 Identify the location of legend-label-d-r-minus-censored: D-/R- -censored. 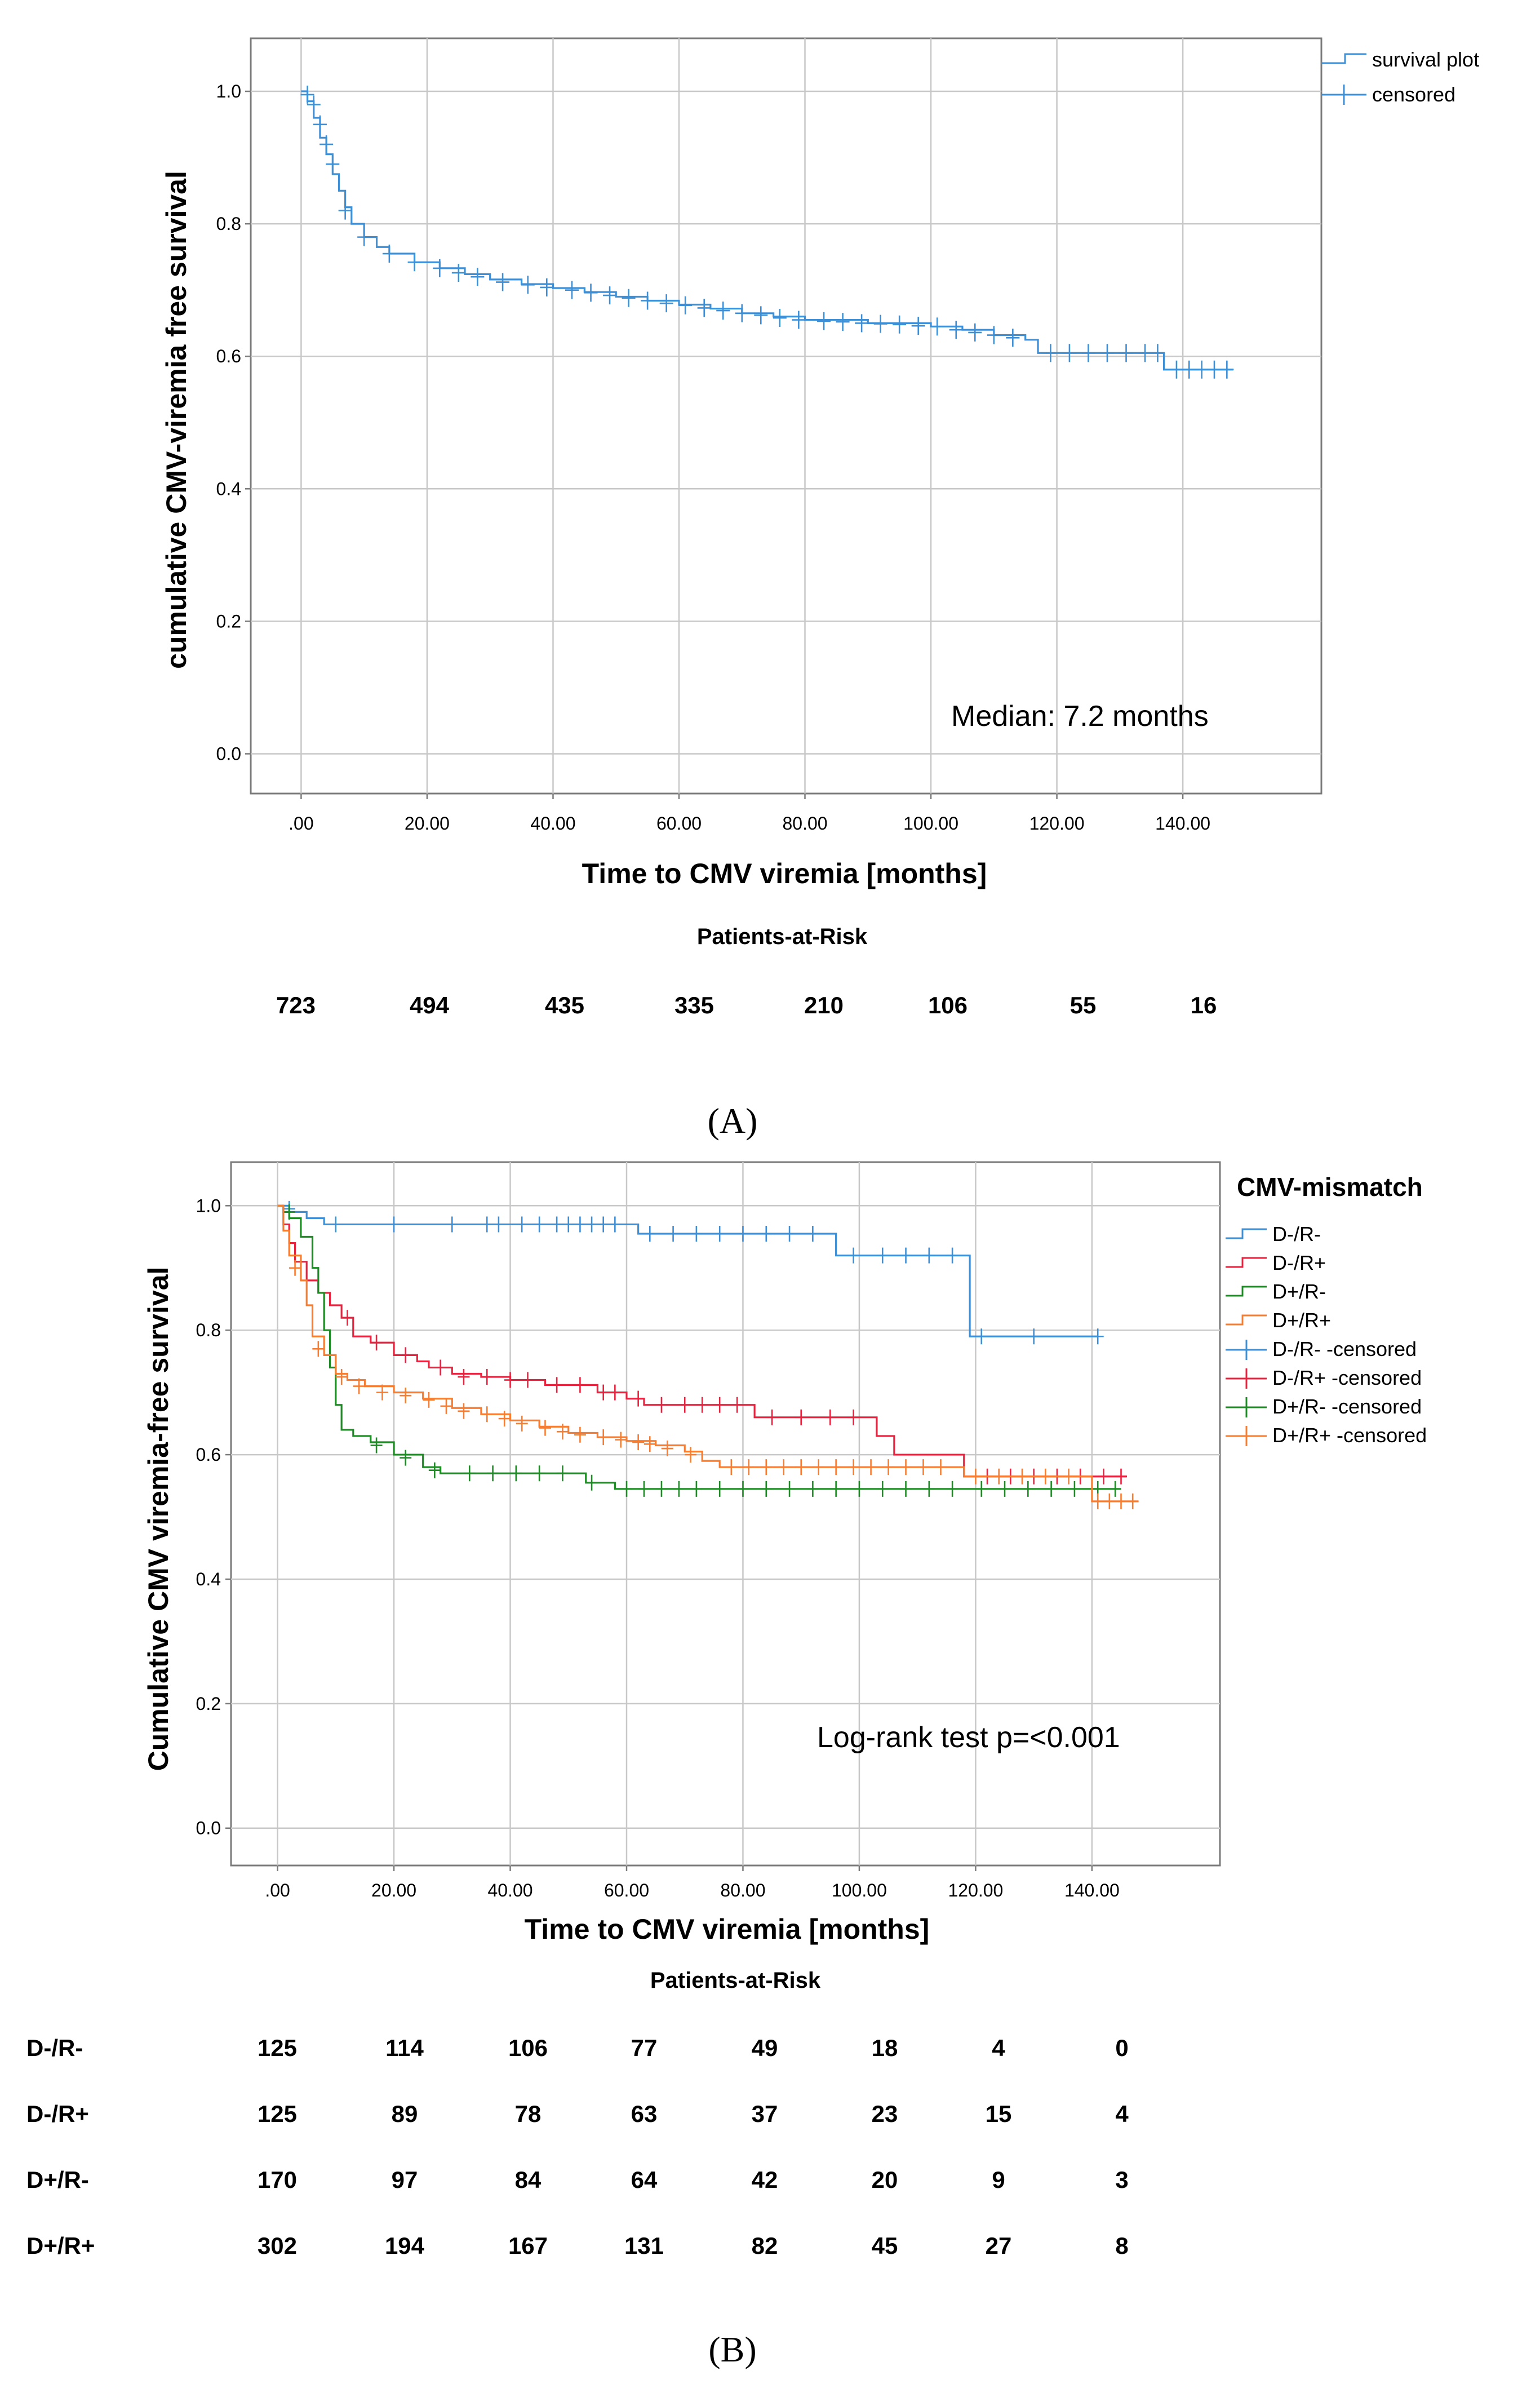
(1344, 1349).